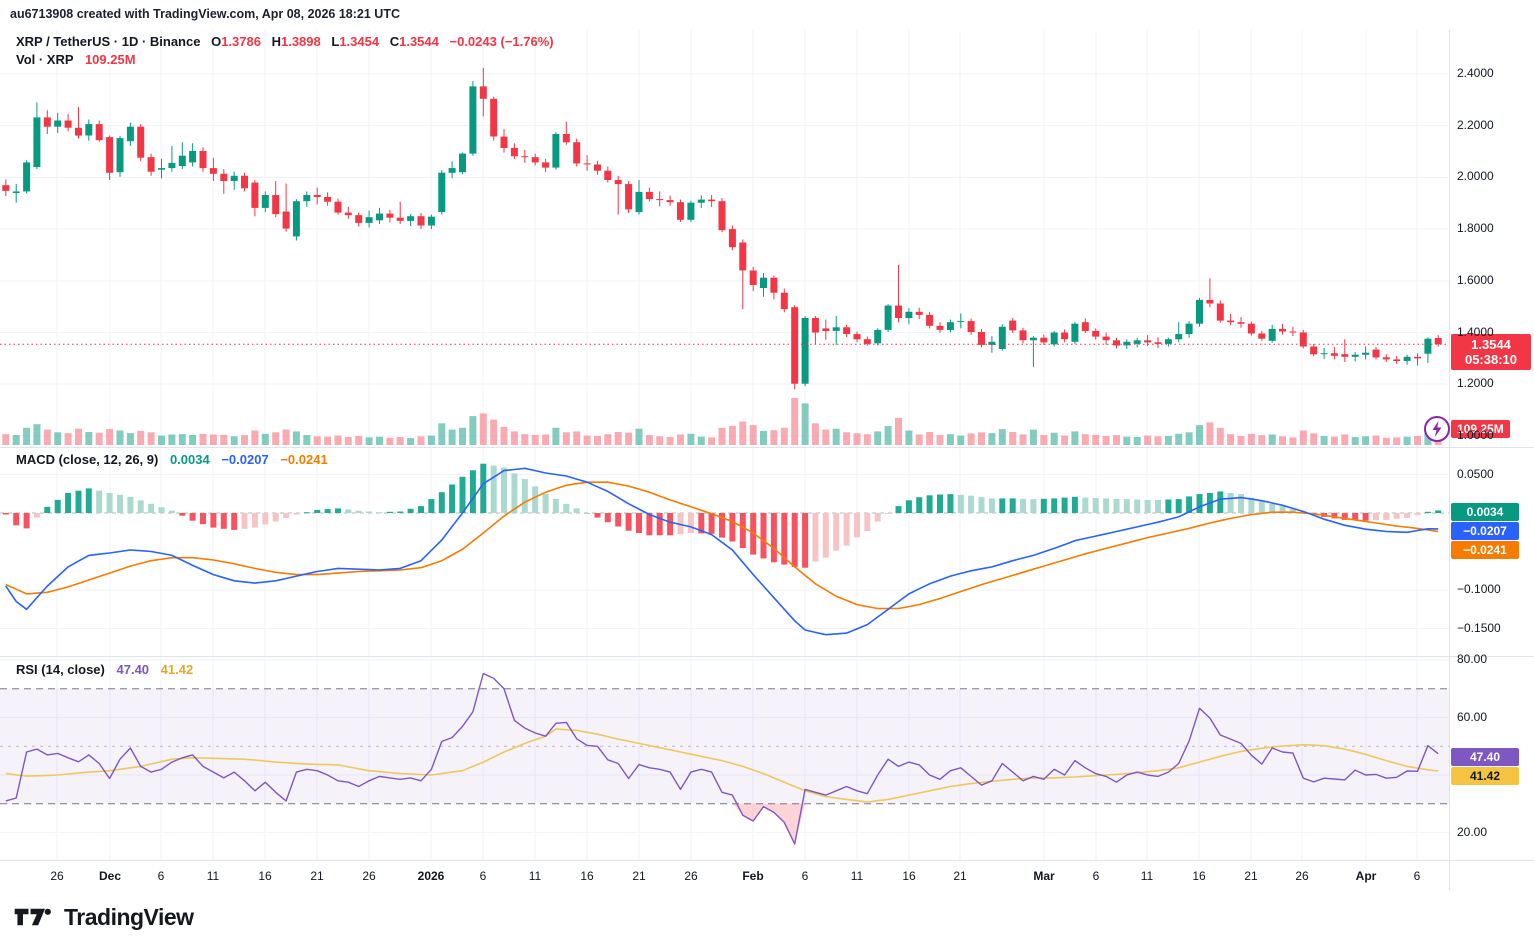 This screenshot has height=951, width=1534. I want to click on last-price-value: 1.3544, so click(1491, 344).